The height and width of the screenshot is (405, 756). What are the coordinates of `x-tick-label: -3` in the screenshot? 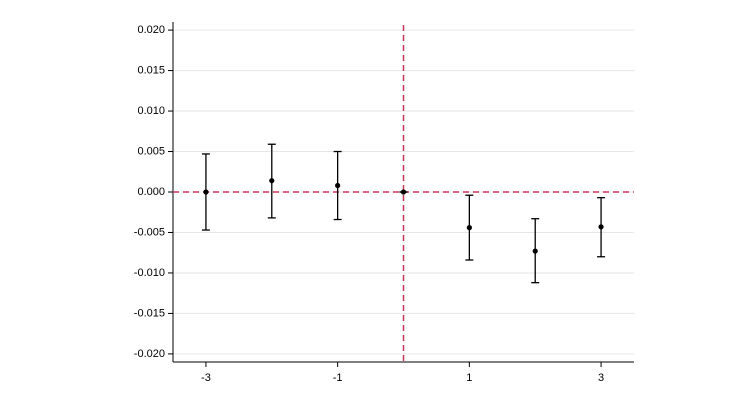 It's located at (206, 378).